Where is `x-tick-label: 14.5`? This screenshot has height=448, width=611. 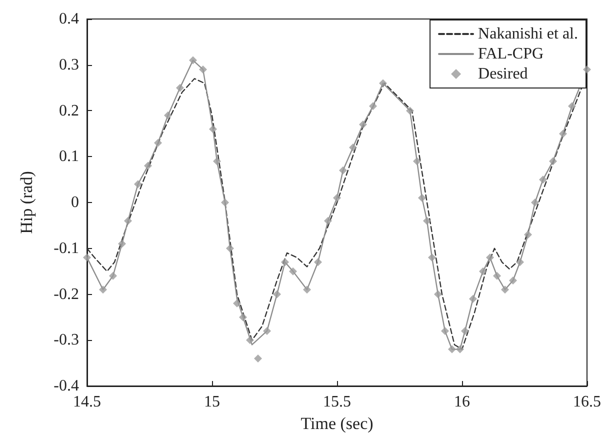 x-tick-label: 14.5 is located at coordinates (87, 402).